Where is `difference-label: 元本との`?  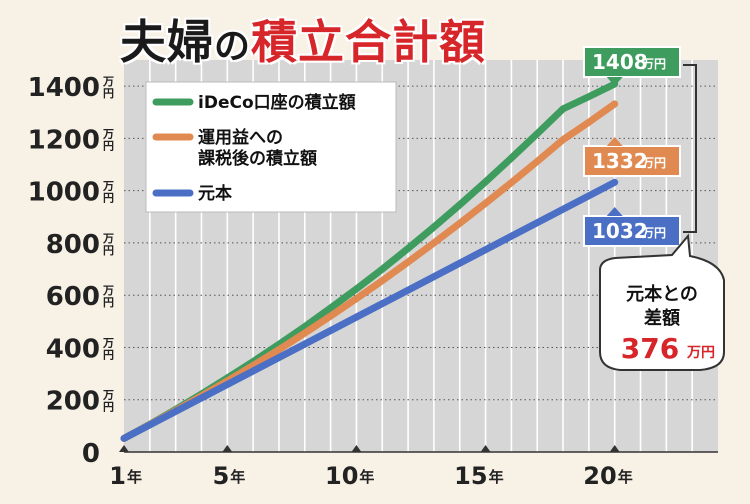 difference-label: 元本との is located at coordinates (662, 294).